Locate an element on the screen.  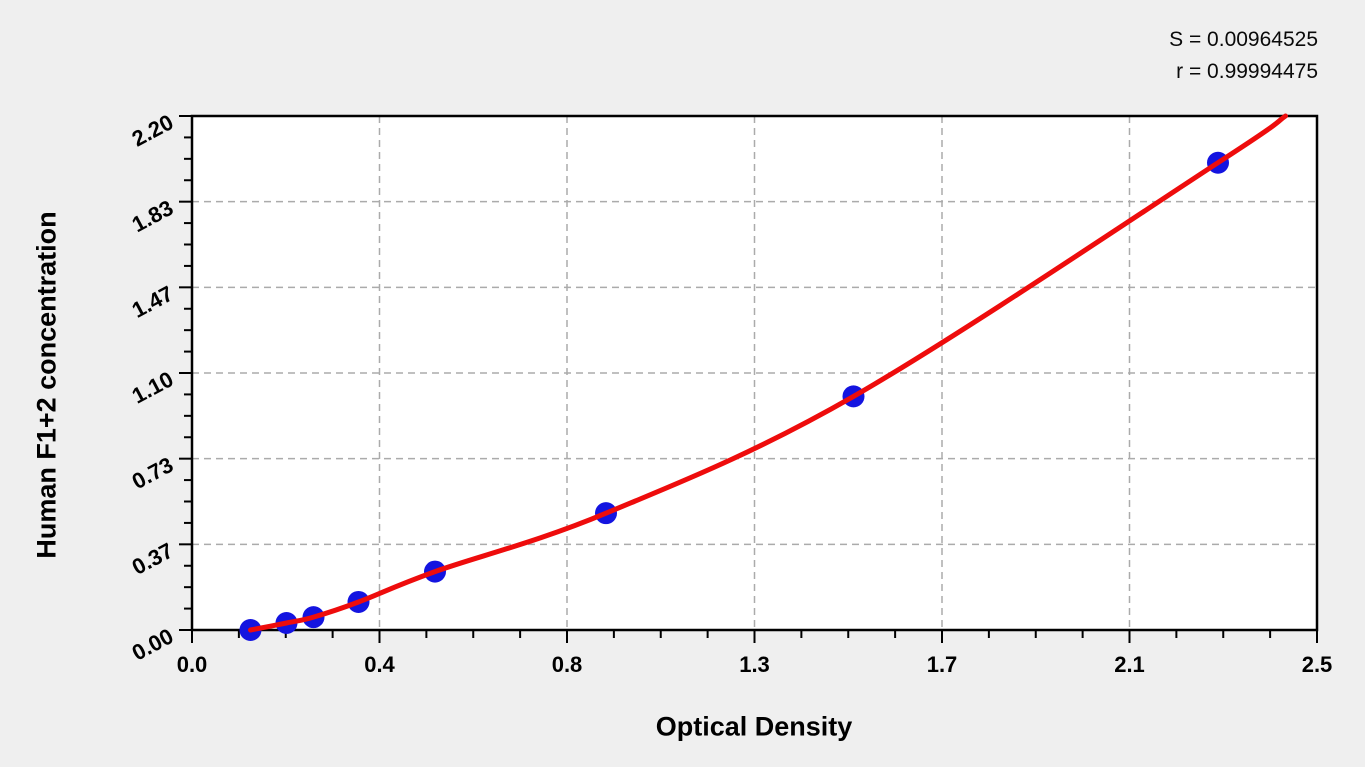
y-tick-label: 0.00 is located at coordinates (153, 644).